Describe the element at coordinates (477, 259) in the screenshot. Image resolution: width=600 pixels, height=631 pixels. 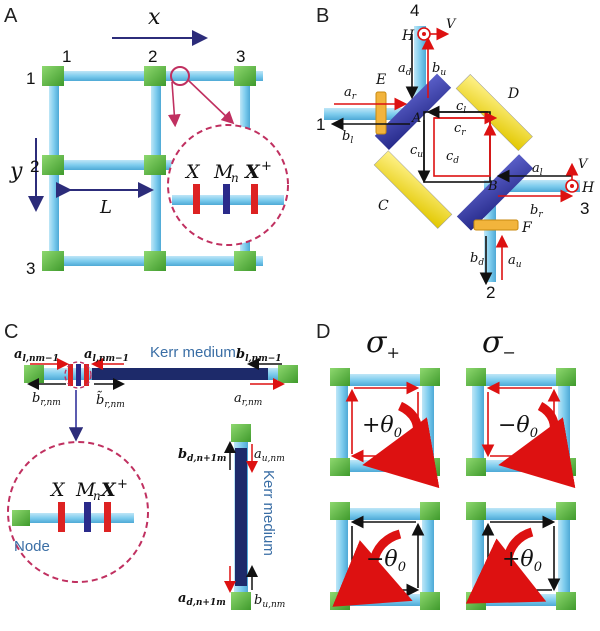
I see `b-d-label: bd` at that location.